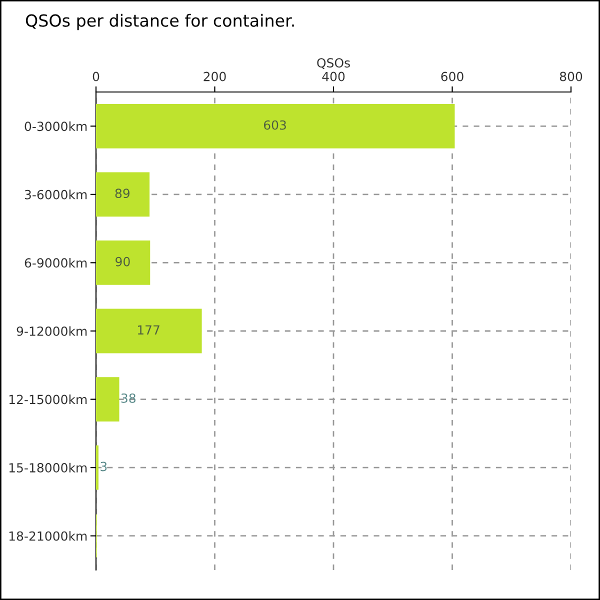 Image resolution: width=600 pixels, height=600 pixels. What do you see at coordinates (51, 331) in the screenshot?
I see `y-tick-label: 9-12000km` at bounding box center [51, 331].